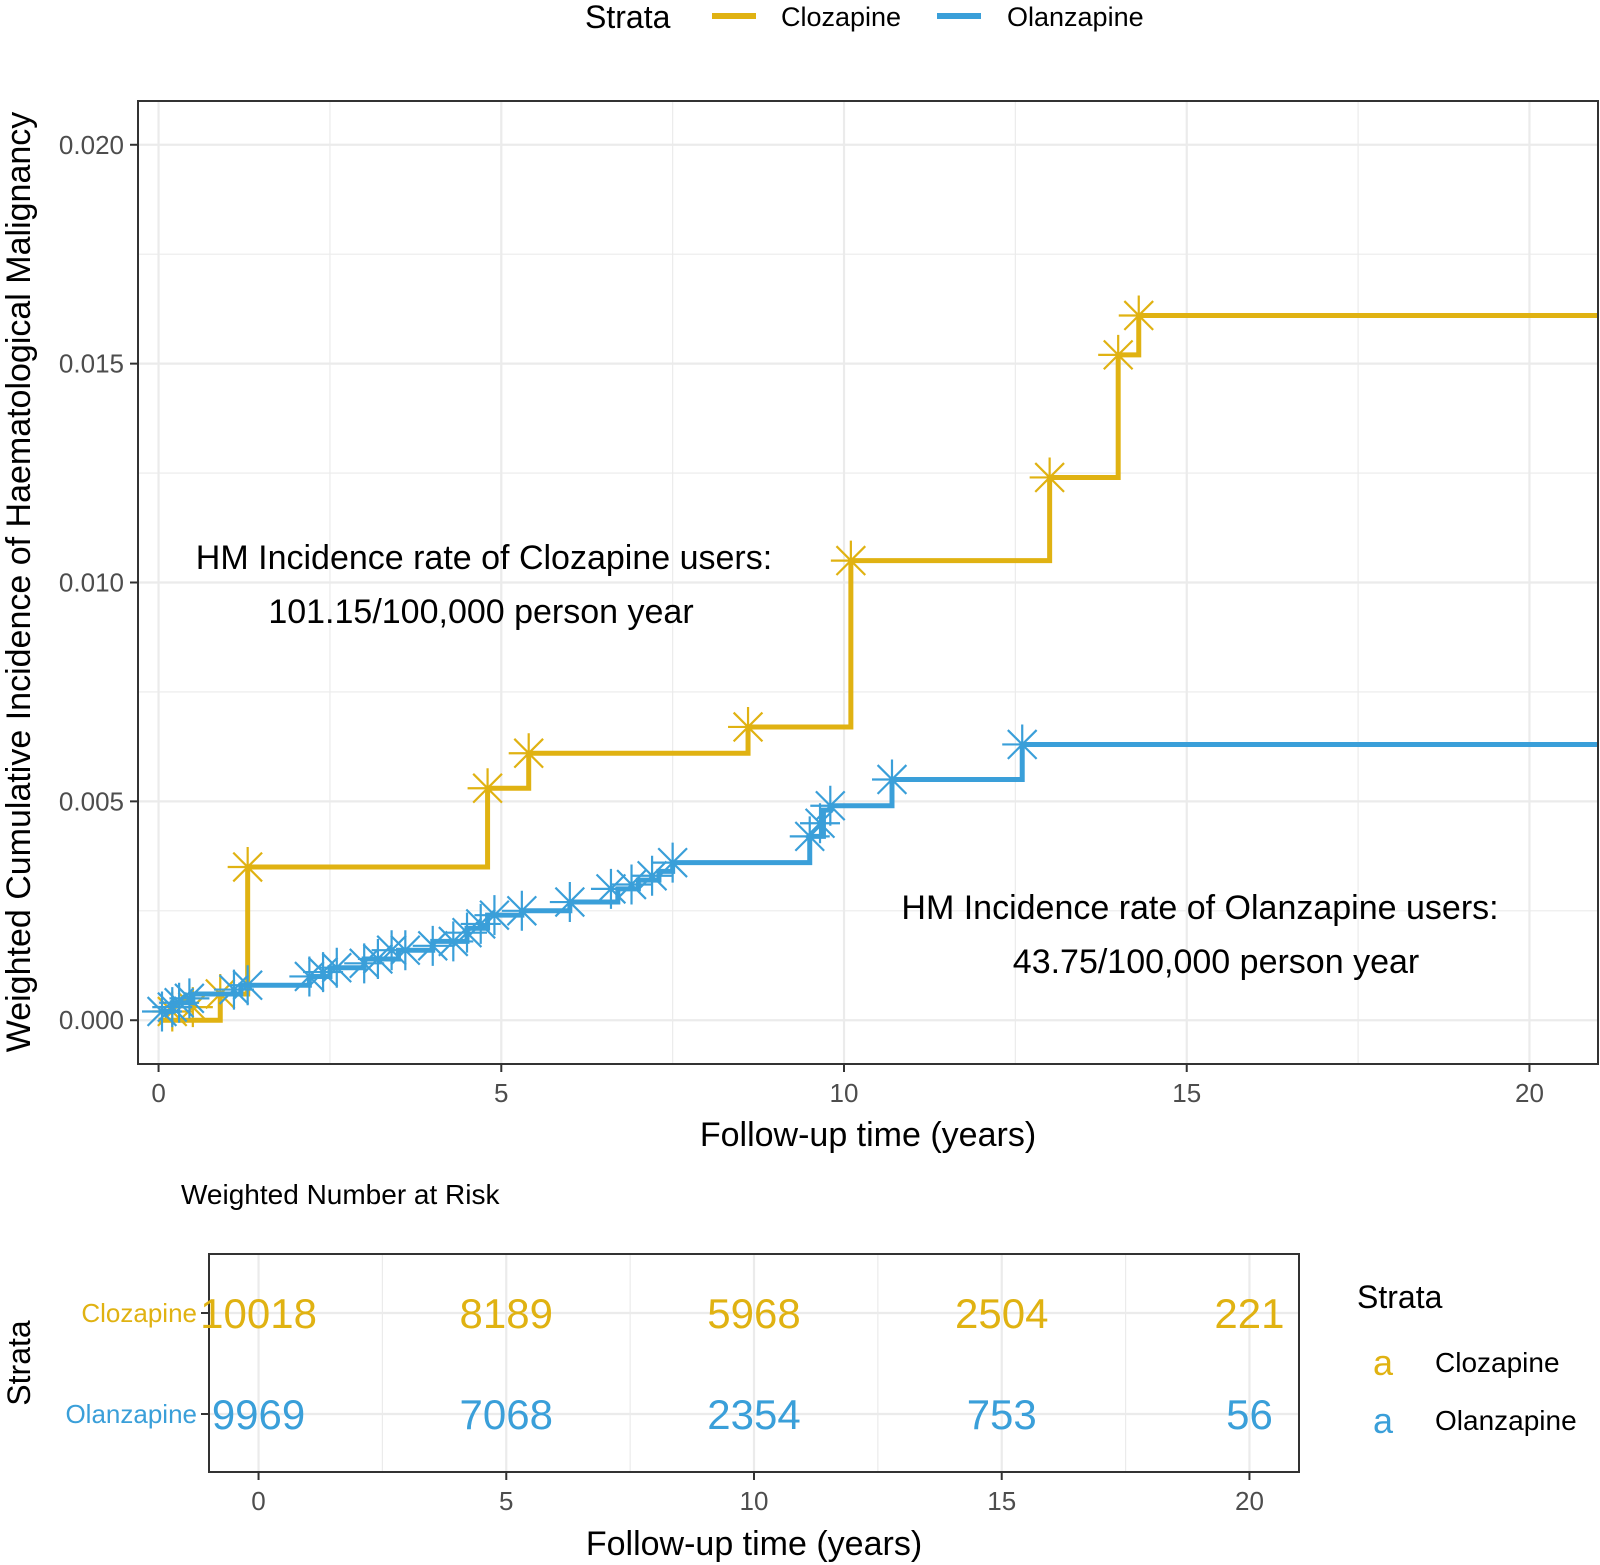 The height and width of the screenshot is (1565, 1600). What do you see at coordinates (484, 558) in the screenshot?
I see `annotation-clozapine-line1: HM Incidence rate of Clozapine users:` at bounding box center [484, 558].